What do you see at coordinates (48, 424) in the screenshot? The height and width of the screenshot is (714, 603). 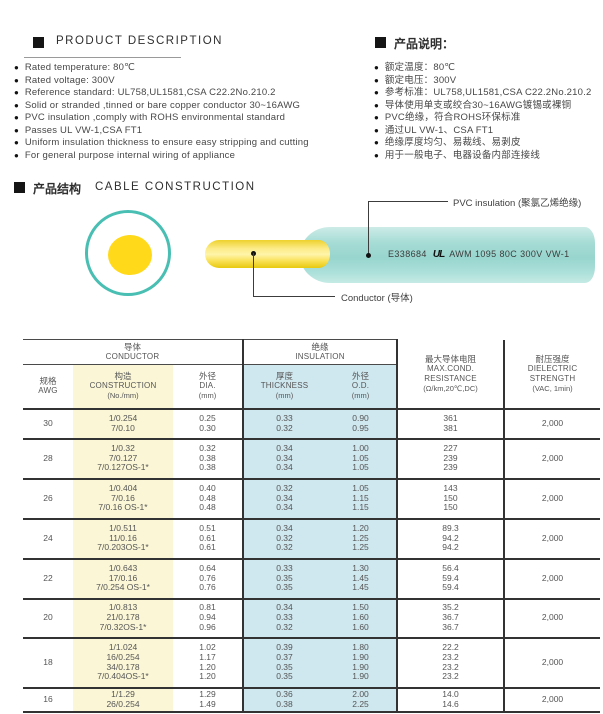 I see `awg-cell: 30` at bounding box center [48, 424].